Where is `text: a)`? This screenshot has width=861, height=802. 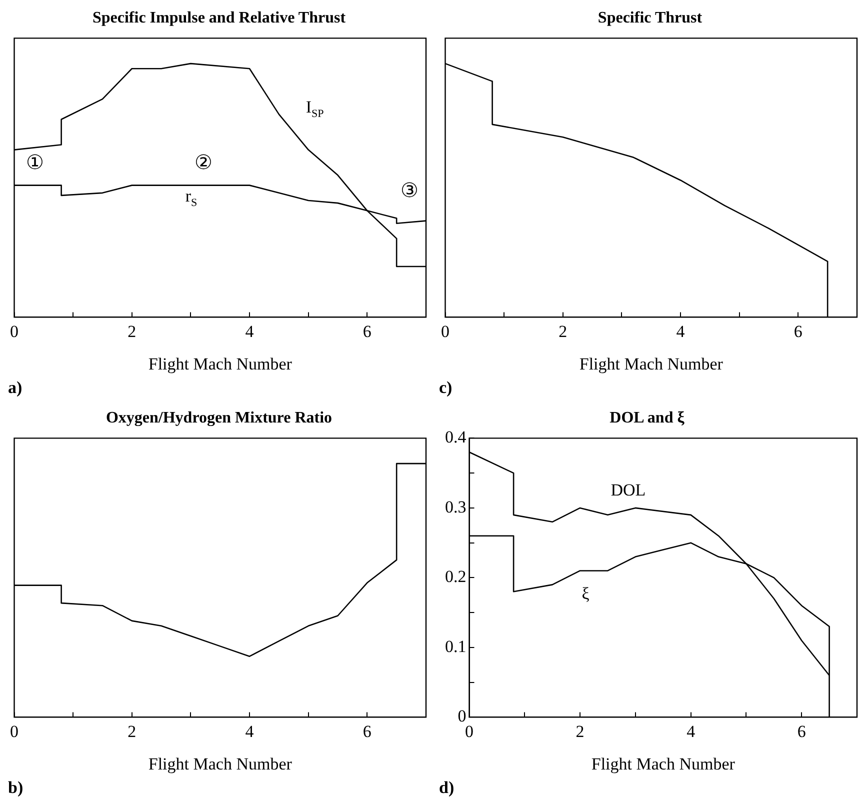 text: a) is located at coordinates (15, 387).